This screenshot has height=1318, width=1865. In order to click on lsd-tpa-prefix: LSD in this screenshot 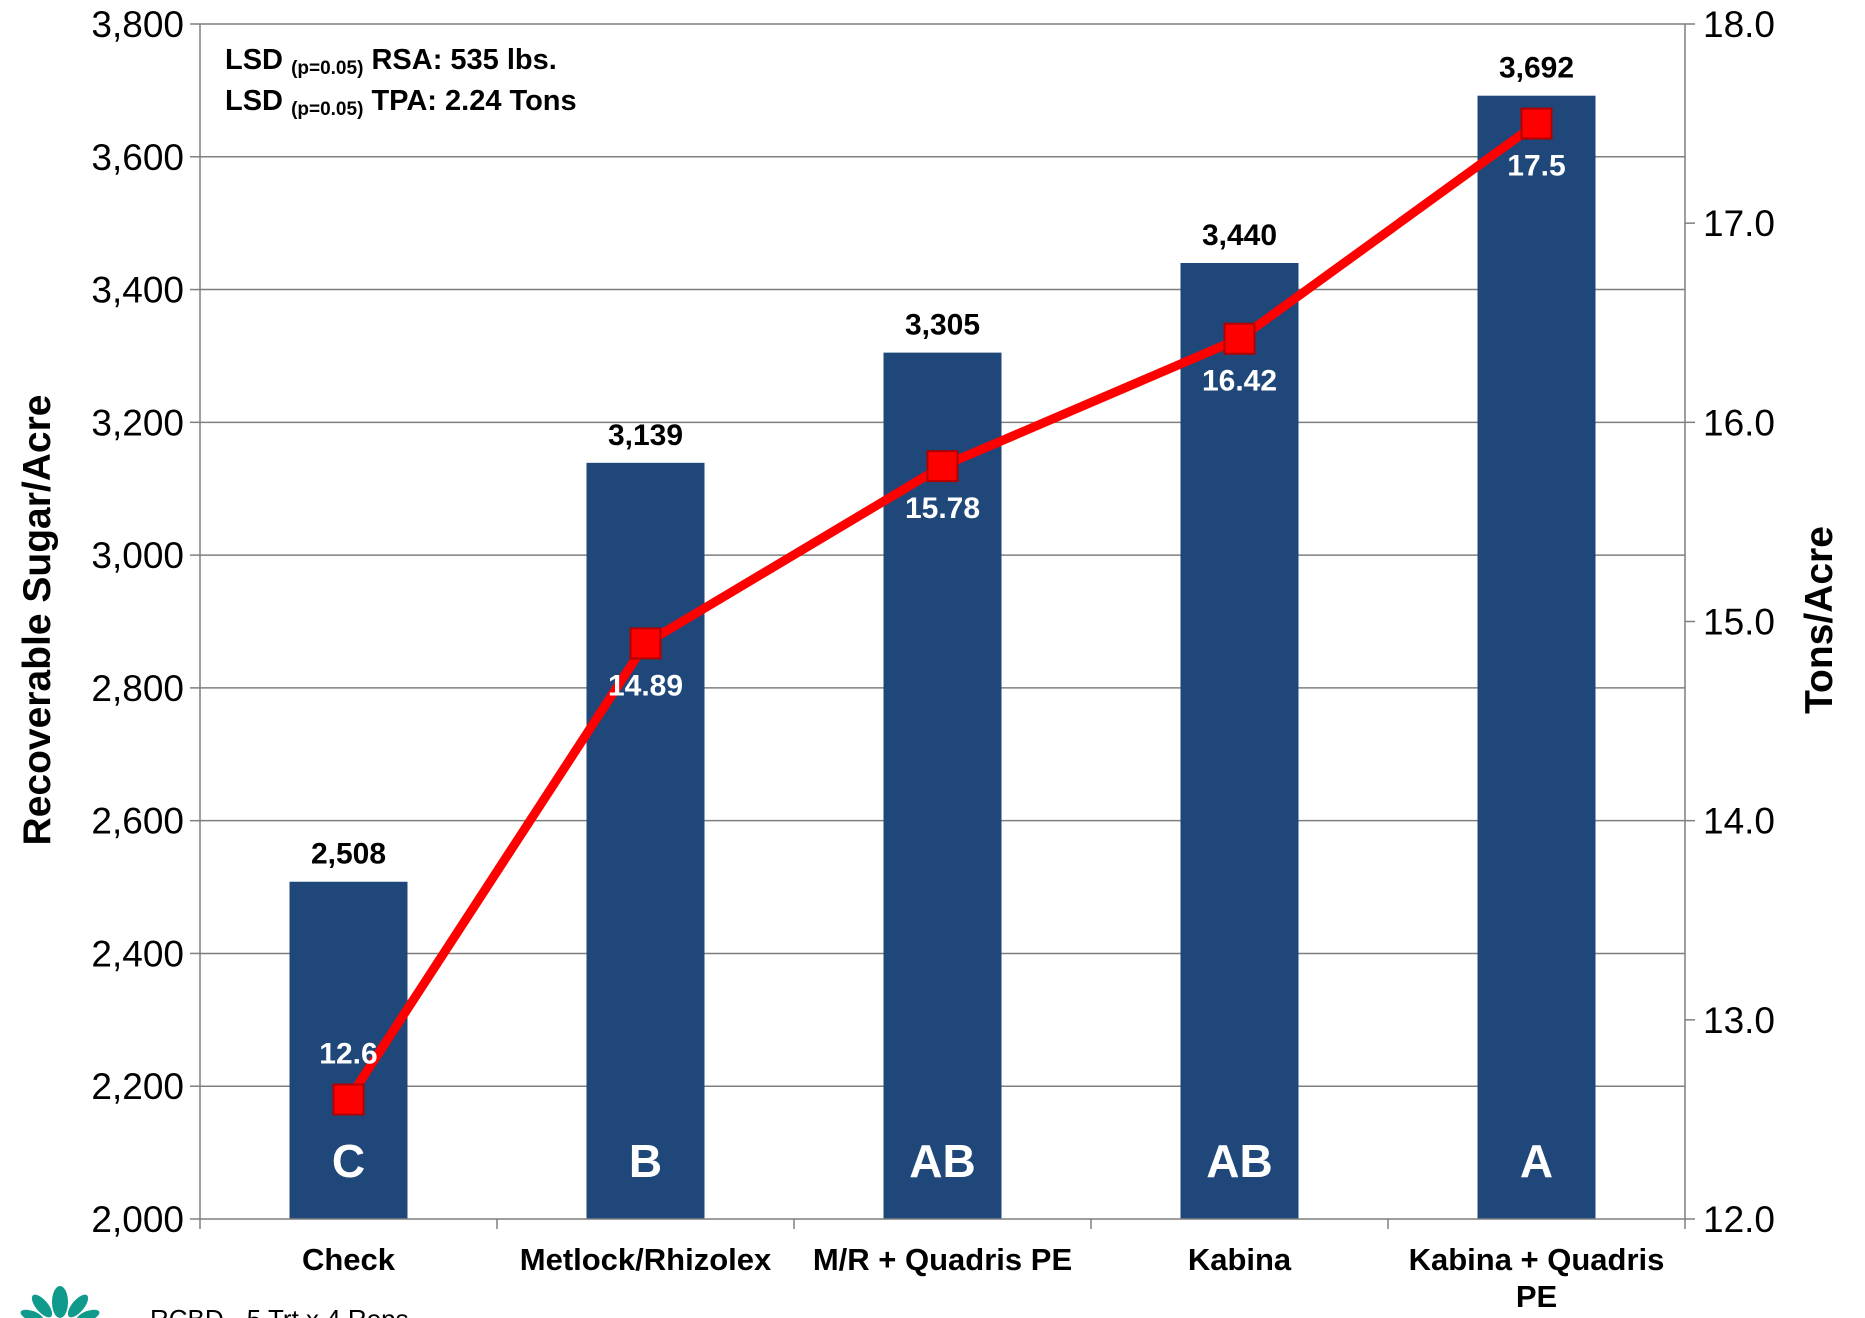, I will do `click(258, 101)`.